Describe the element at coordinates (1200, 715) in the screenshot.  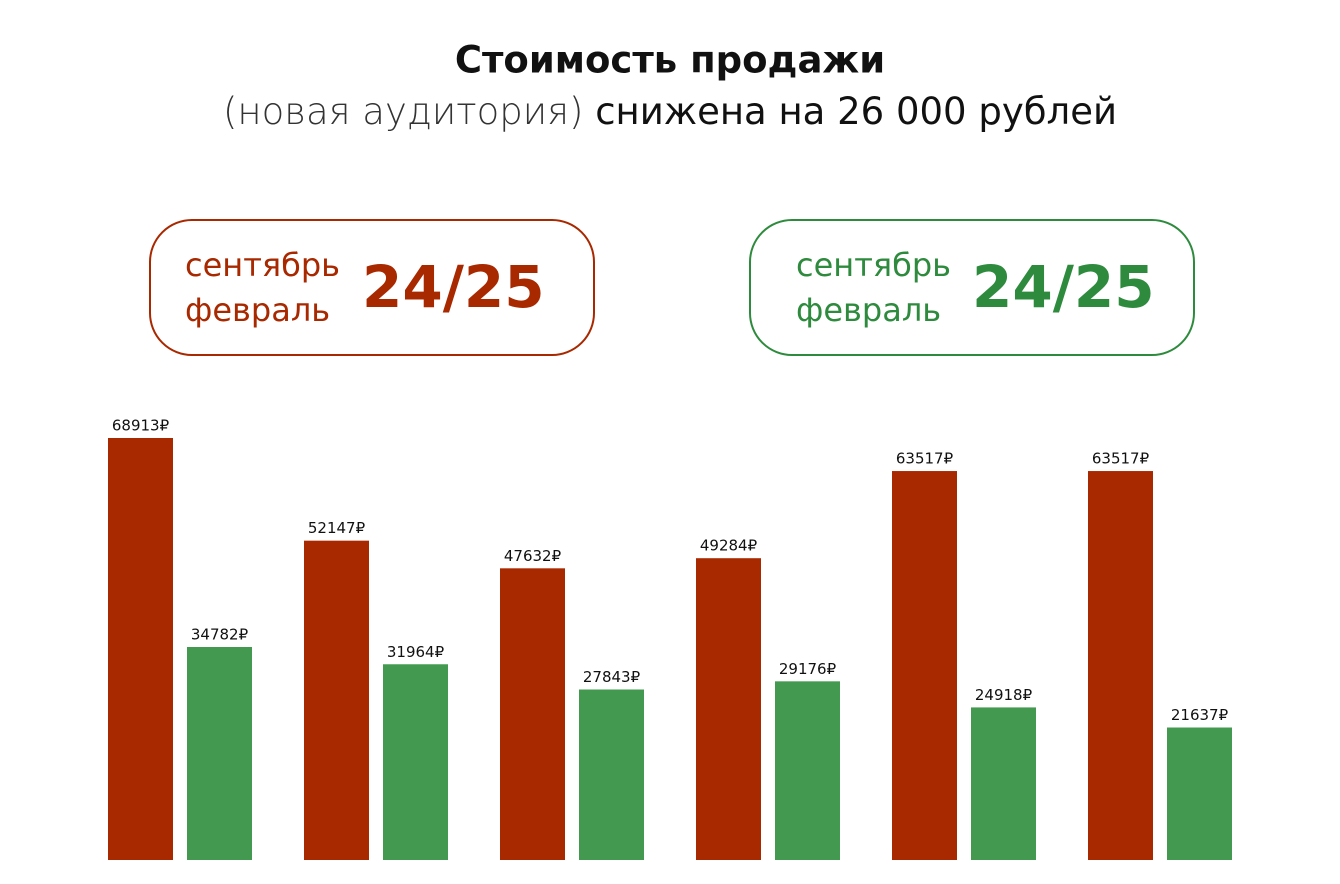
I see `value-label: 21637₽` at that location.